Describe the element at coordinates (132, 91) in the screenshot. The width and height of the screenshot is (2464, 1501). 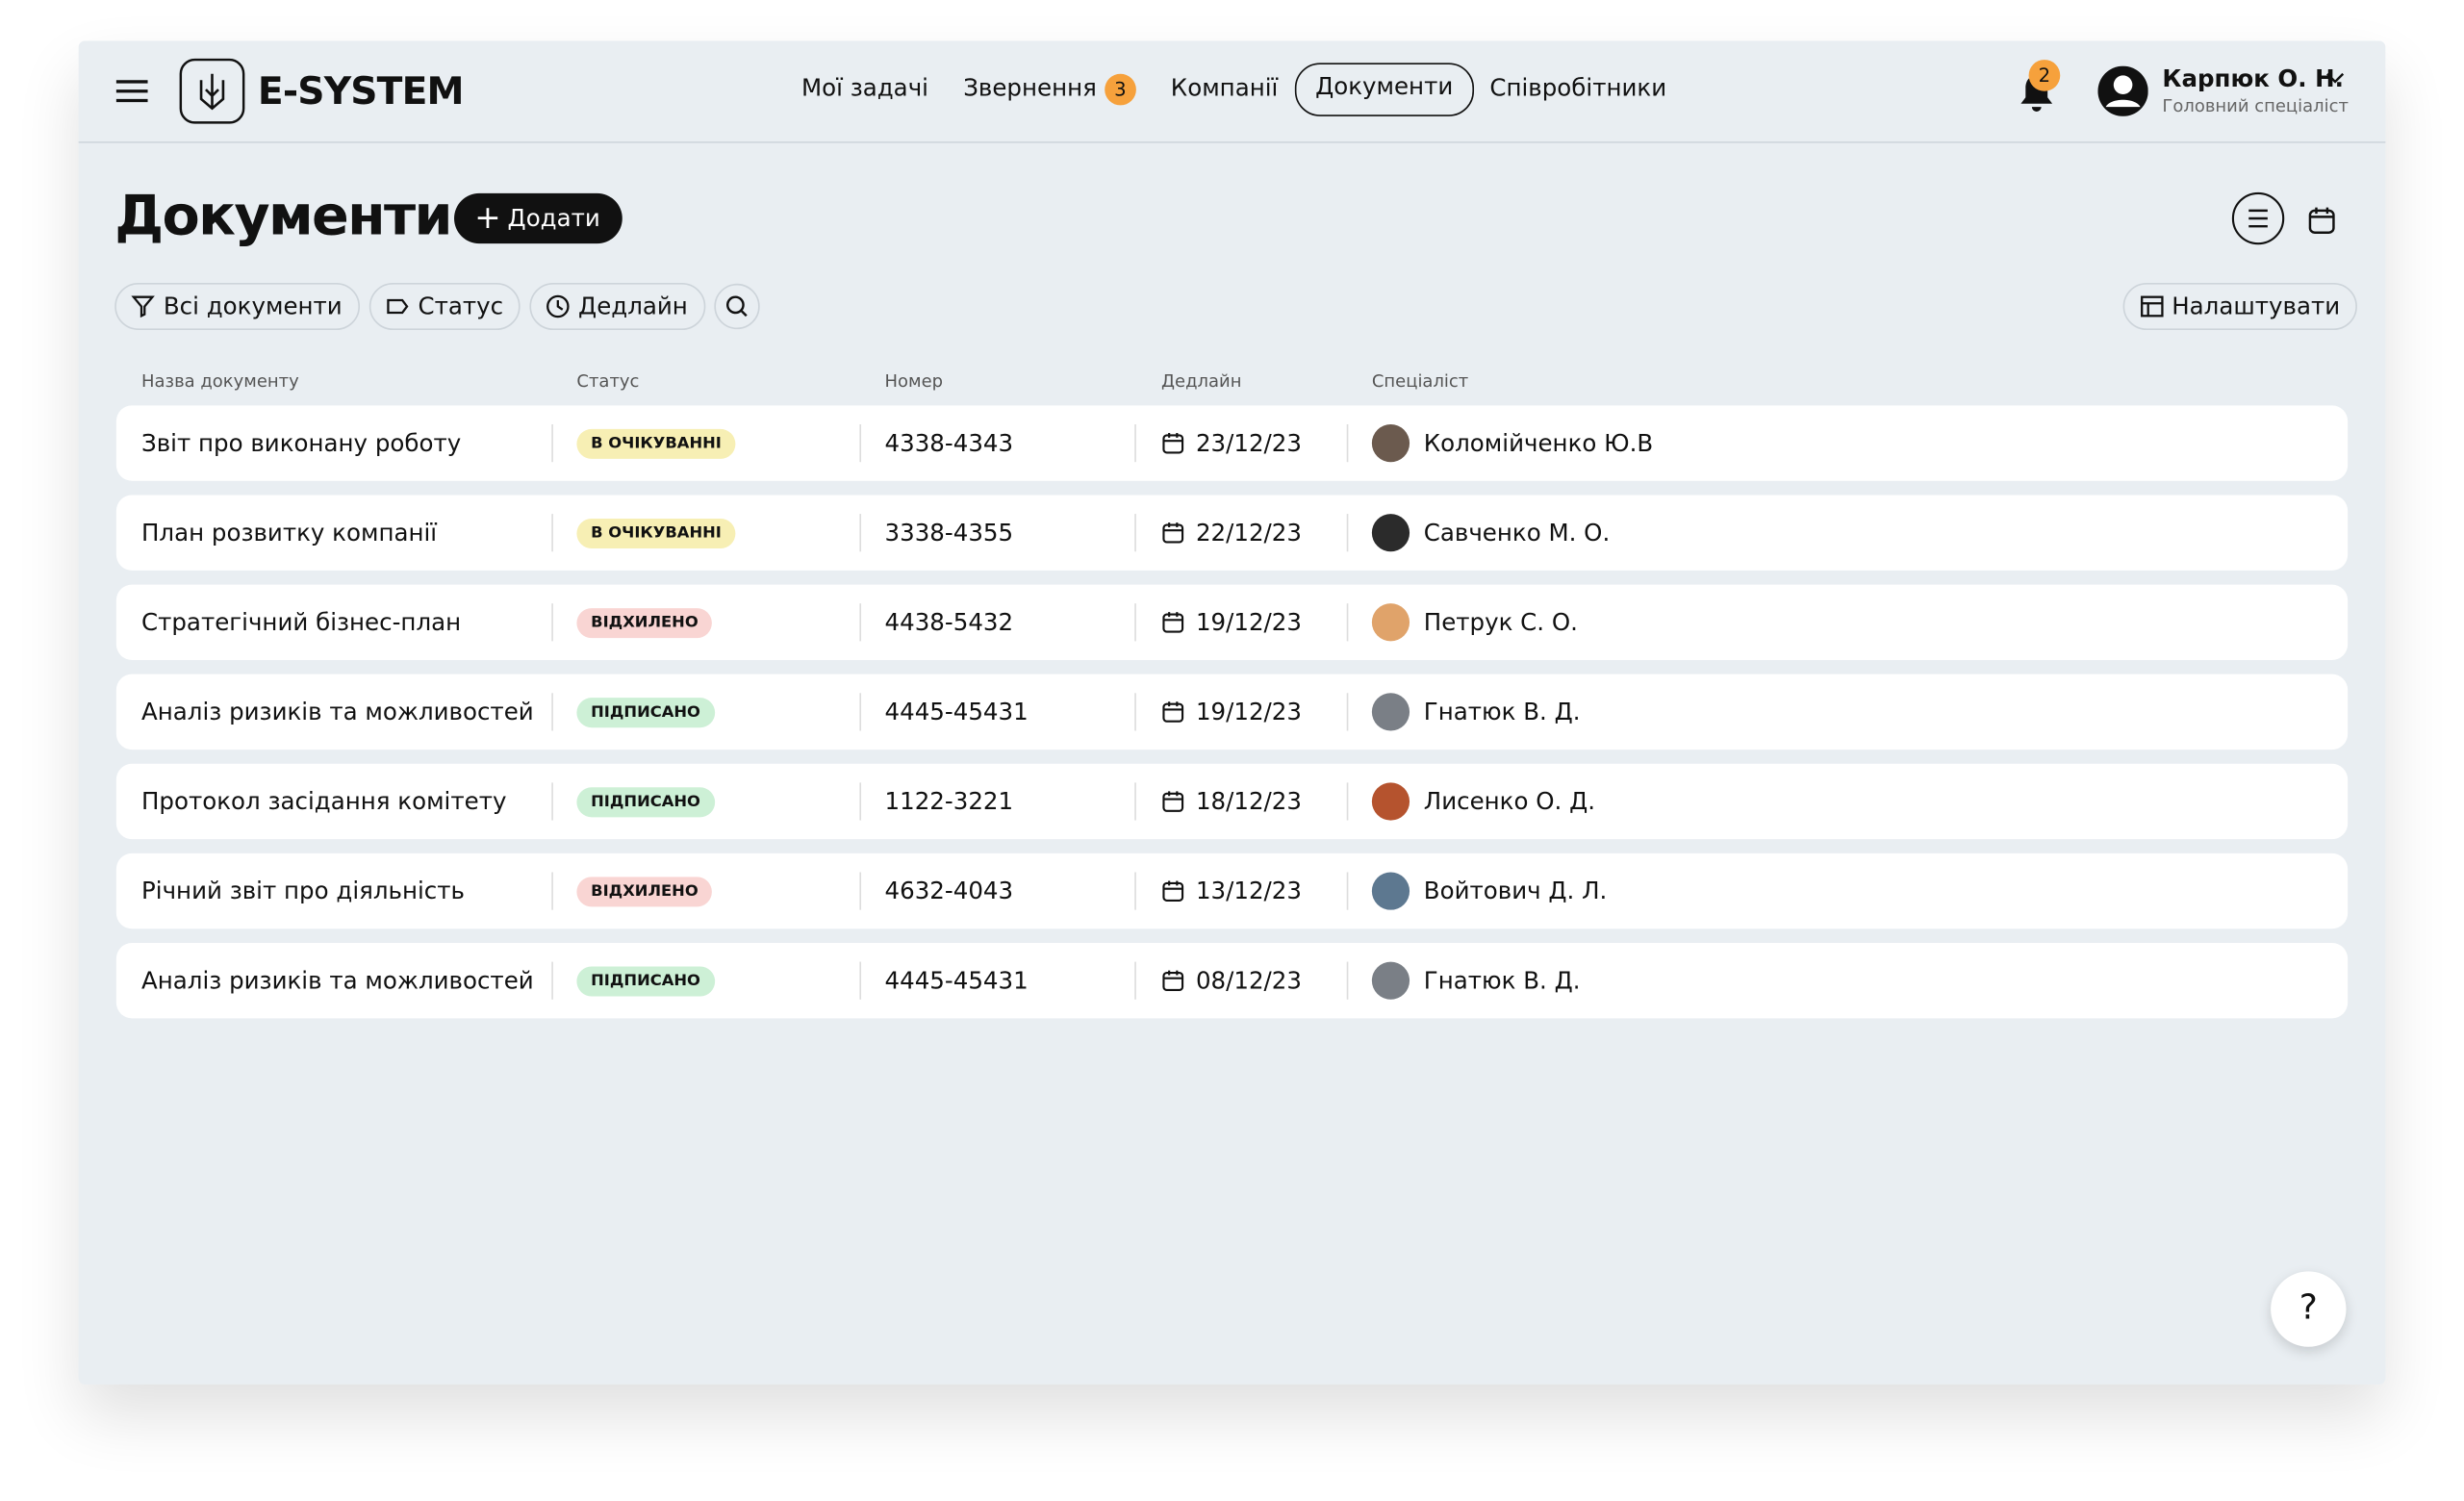
I see `menu-icon` at that location.